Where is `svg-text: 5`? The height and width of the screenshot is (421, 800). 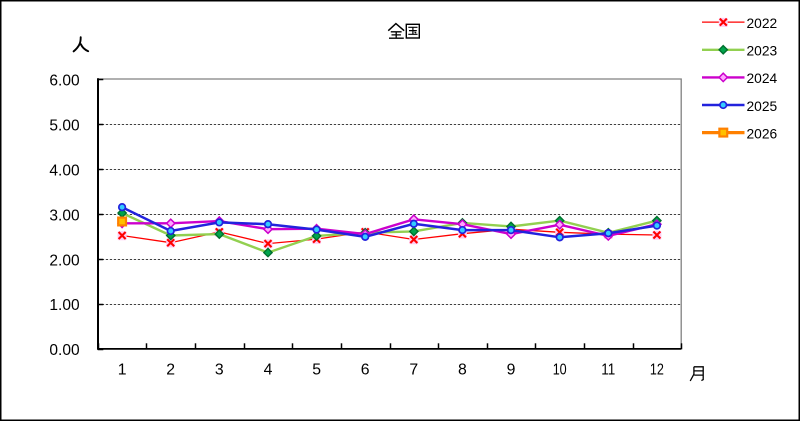 svg-text: 5 is located at coordinates (316, 369).